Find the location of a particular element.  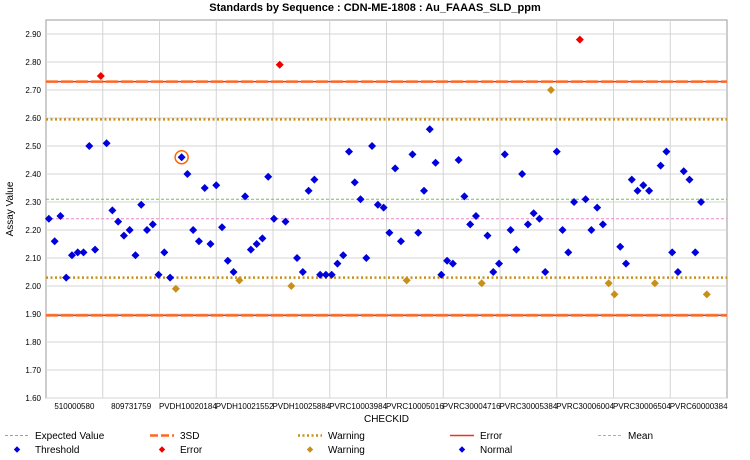

x-axis-label: CHECKID is located at coordinates (386, 419).